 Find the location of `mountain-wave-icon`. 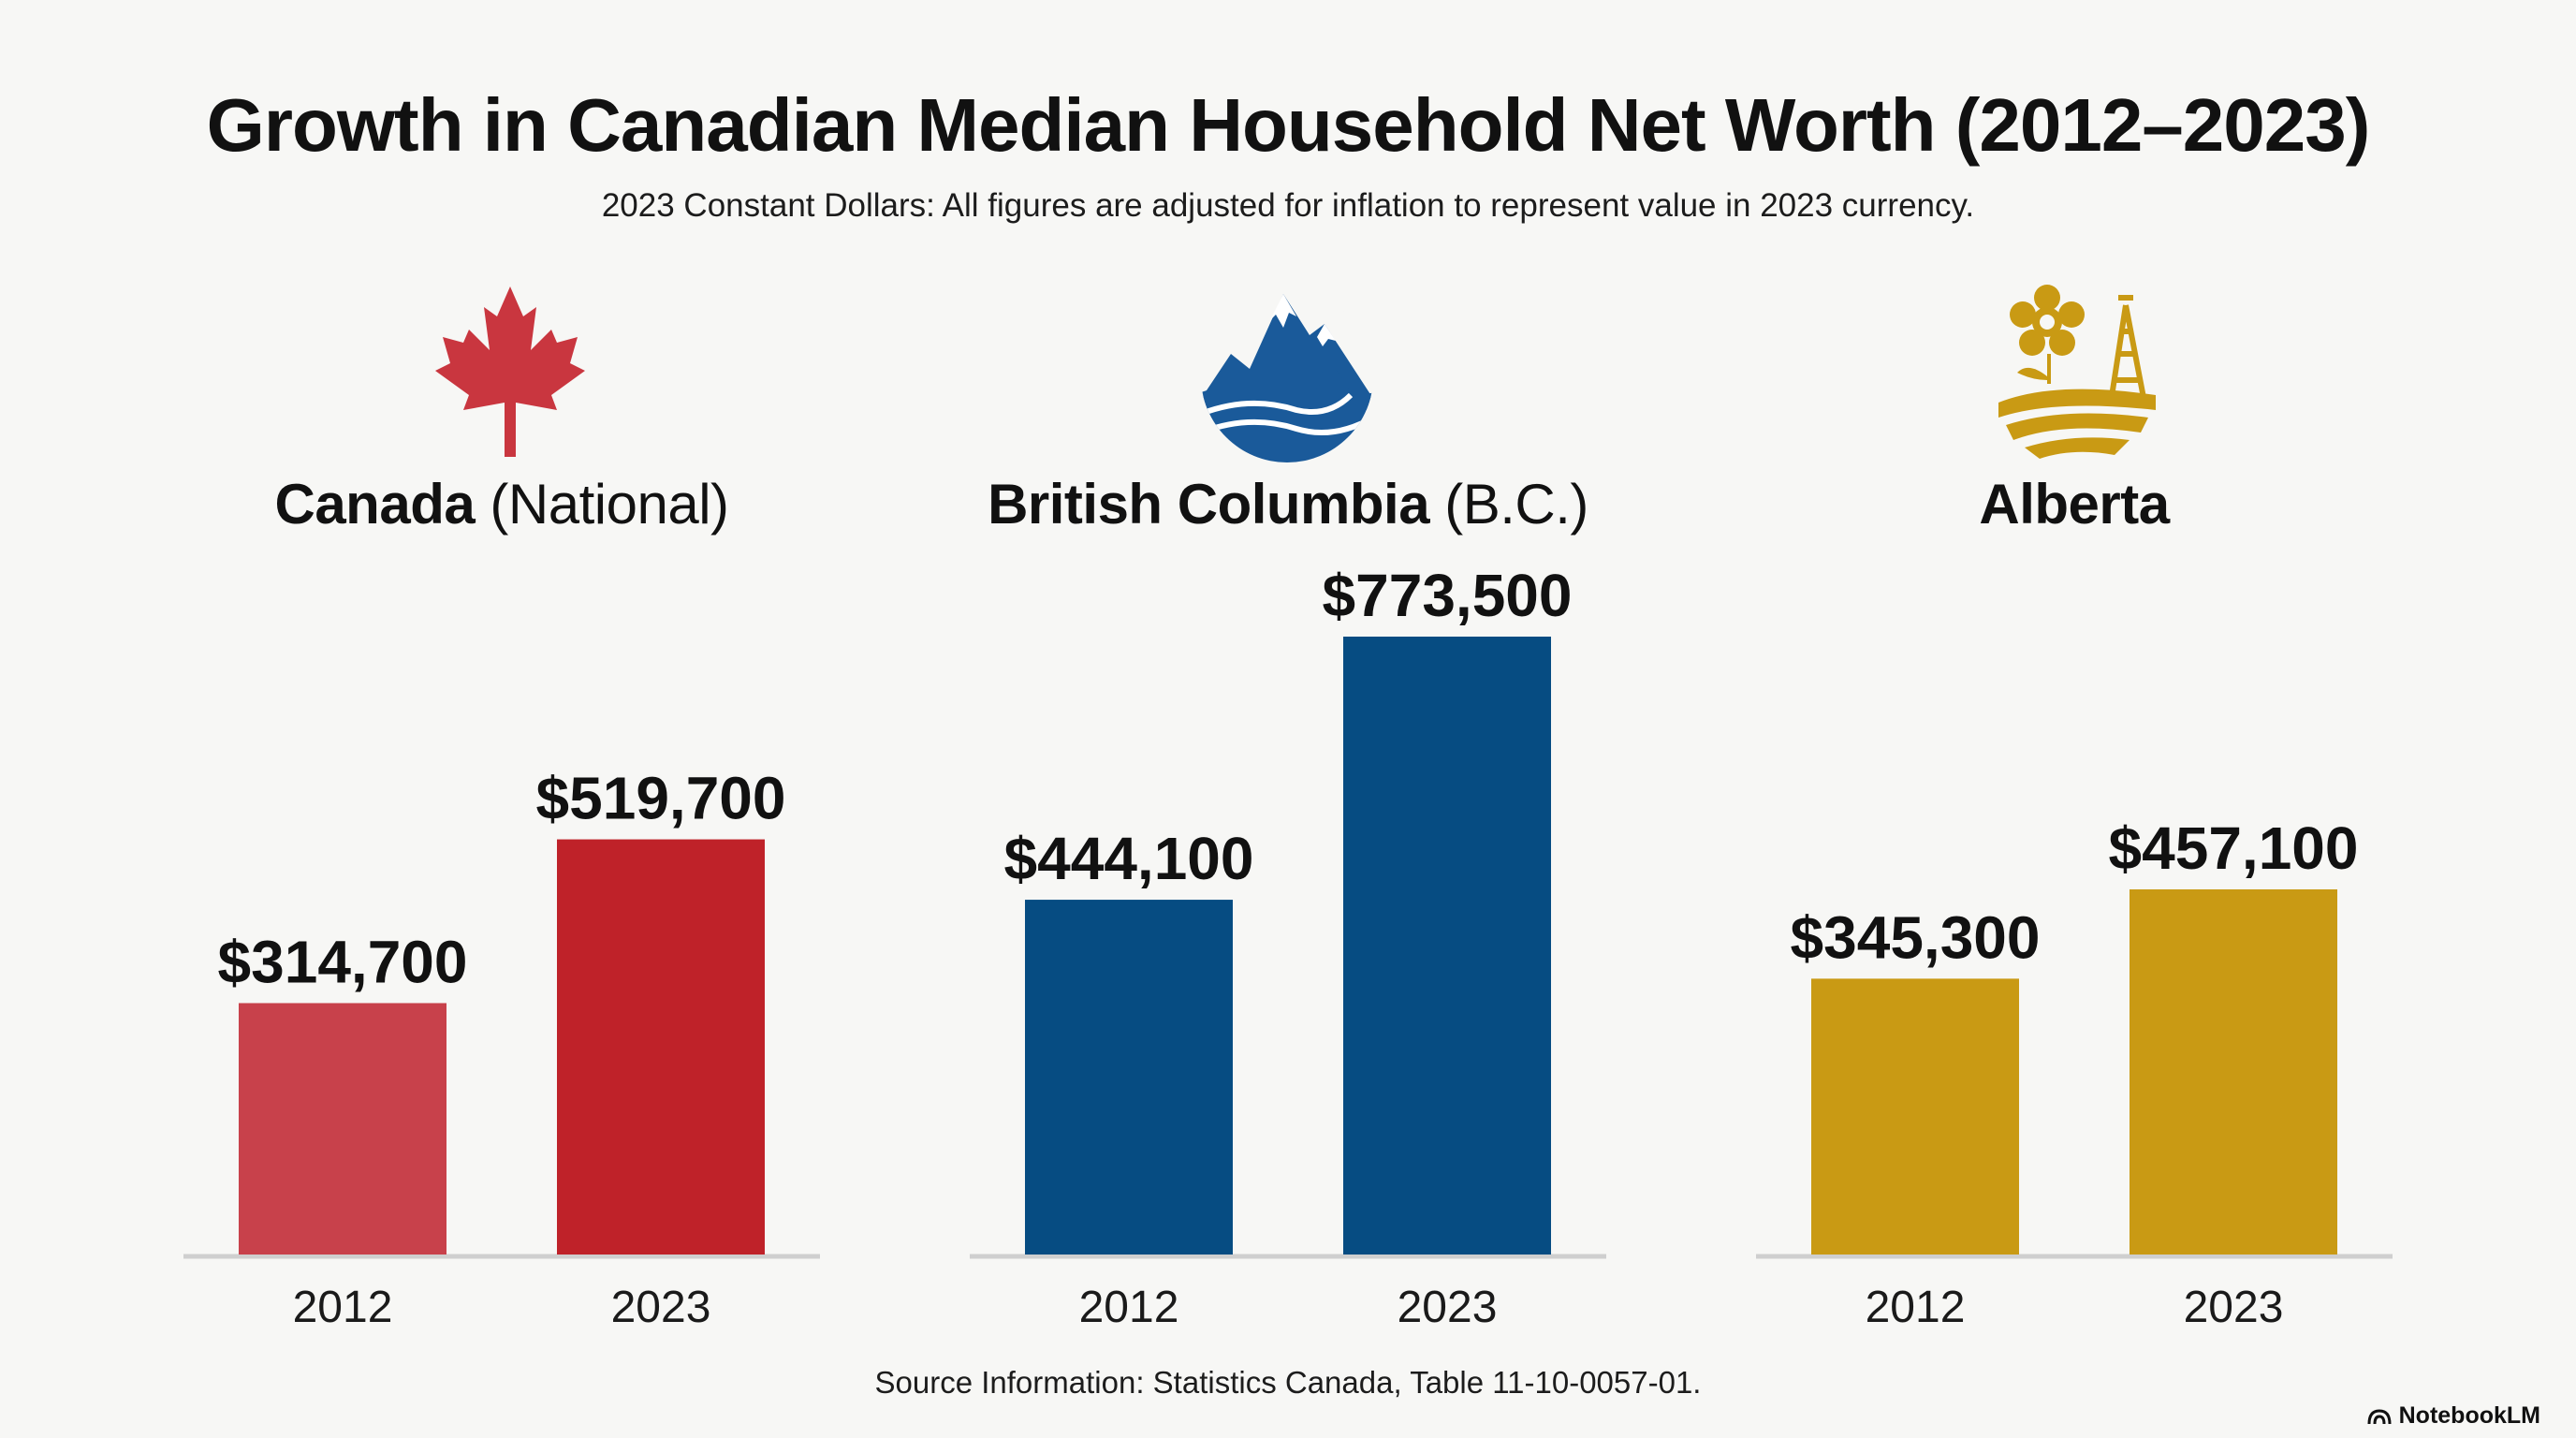

mountain-wave-icon is located at coordinates (1287, 372).